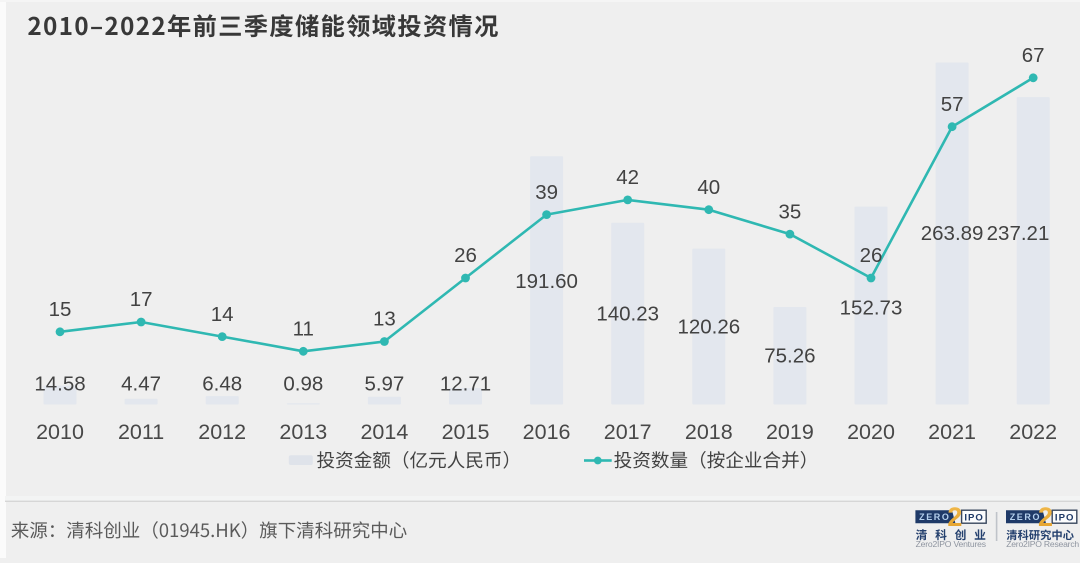 Image resolution: width=1080 pixels, height=563 pixels. What do you see at coordinates (384, 384) in the screenshot?
I see `svg-text: 5.97` at bounding box center [384, 384].